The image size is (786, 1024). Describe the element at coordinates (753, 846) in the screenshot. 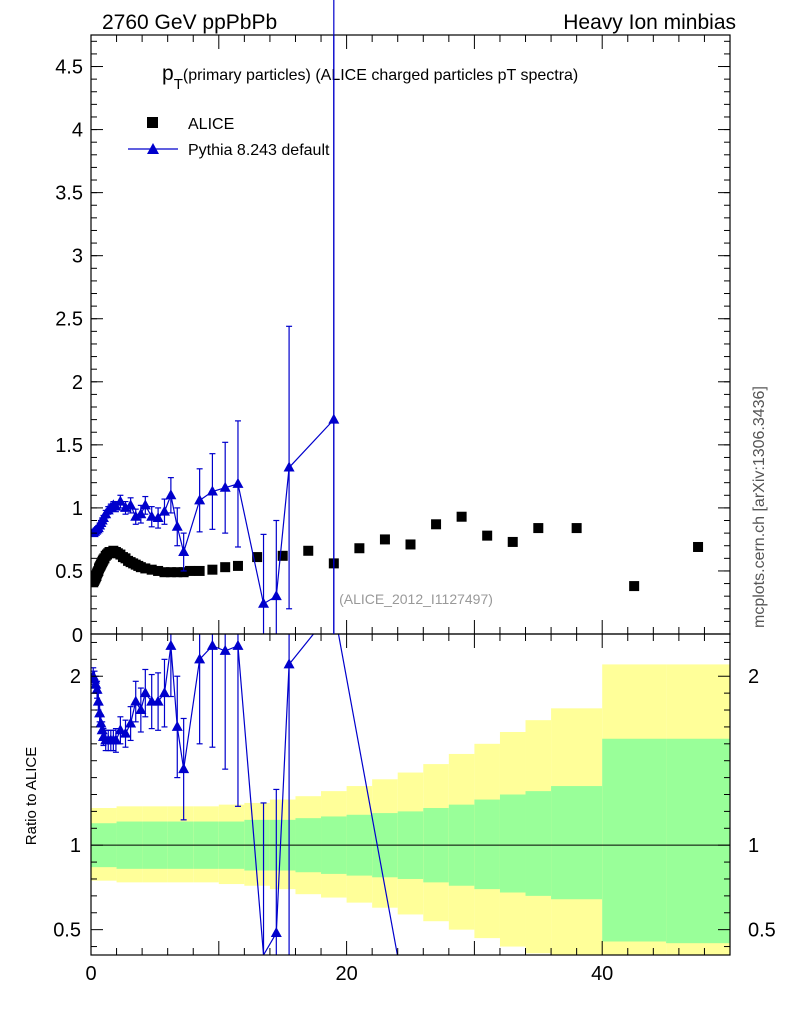

I see `ratio-ytick-label-right: 1` at that location.